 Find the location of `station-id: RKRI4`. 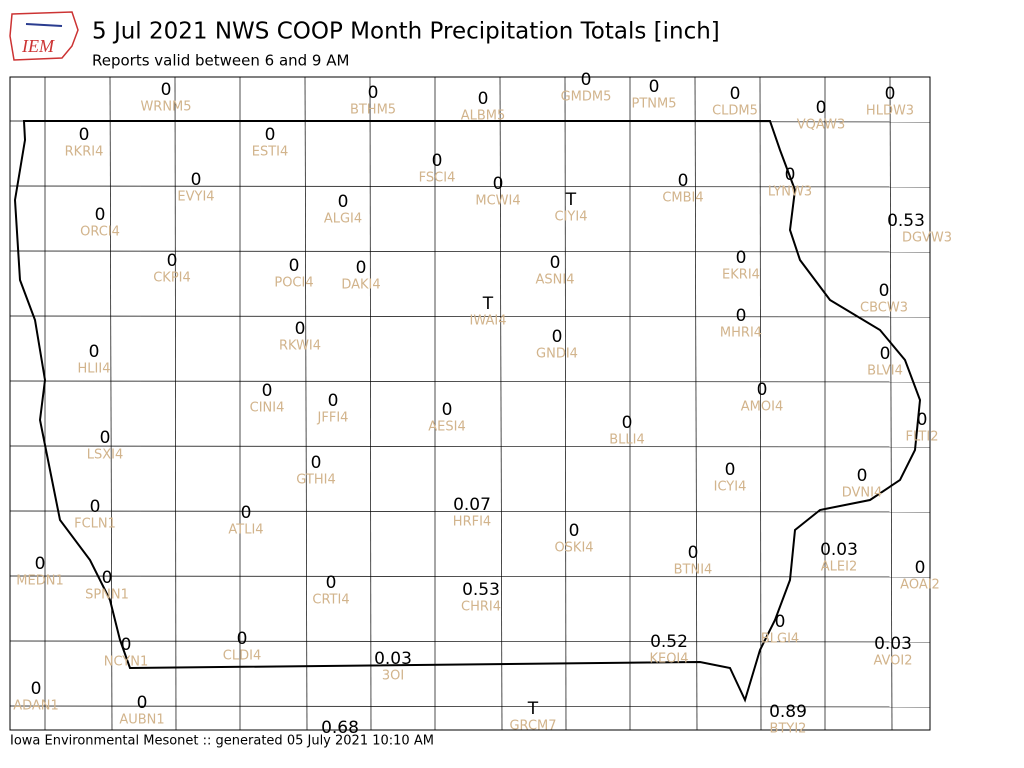

station-id: RKRI4 is located at coordinates (84, 152).